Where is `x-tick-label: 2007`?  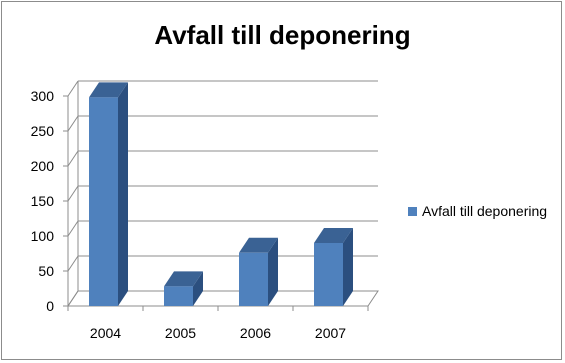 x-tick-label: 2007 is located at coordinates (330, 333).